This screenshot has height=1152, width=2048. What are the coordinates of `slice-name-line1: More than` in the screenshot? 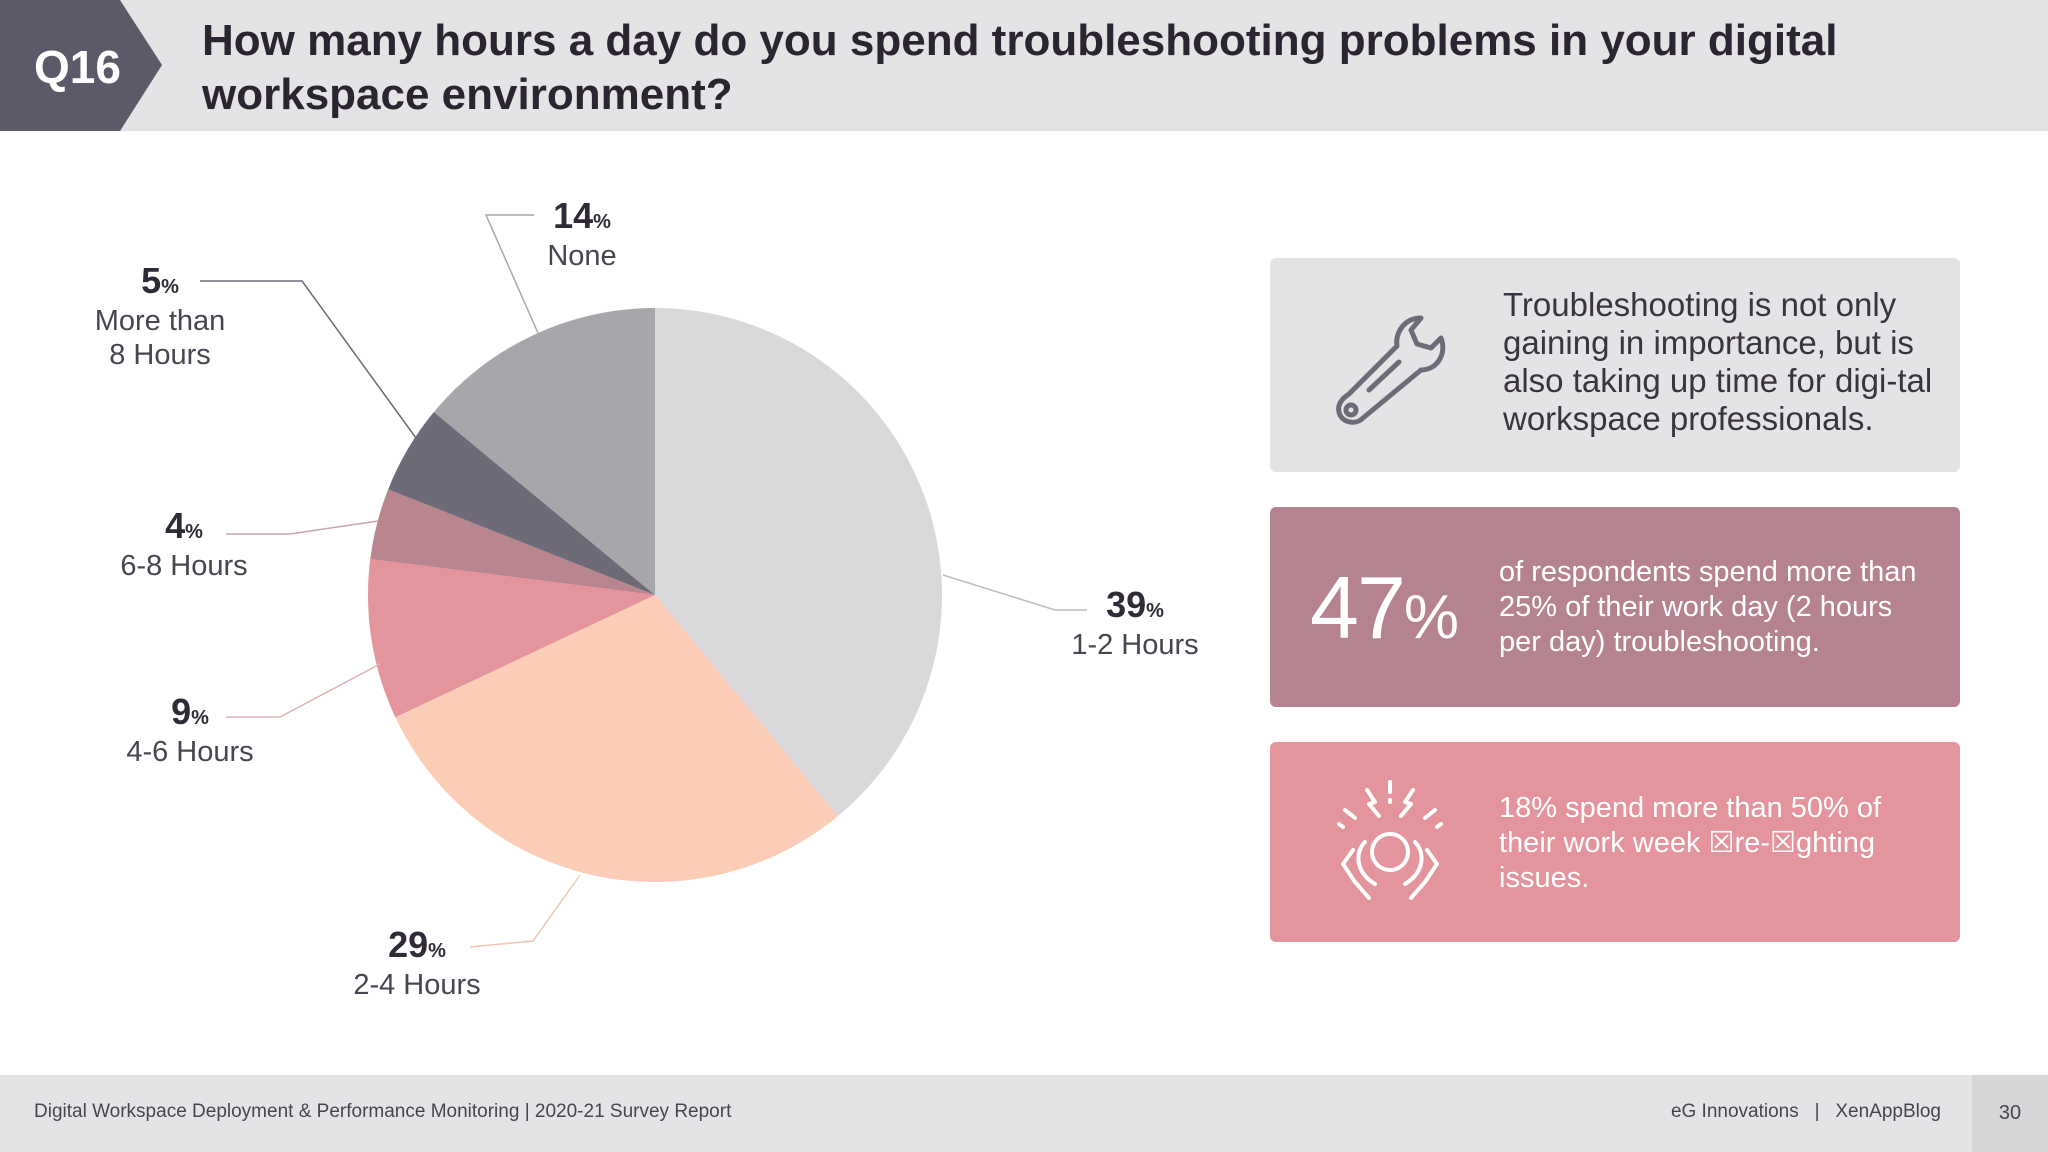 It's located at (160, 321).